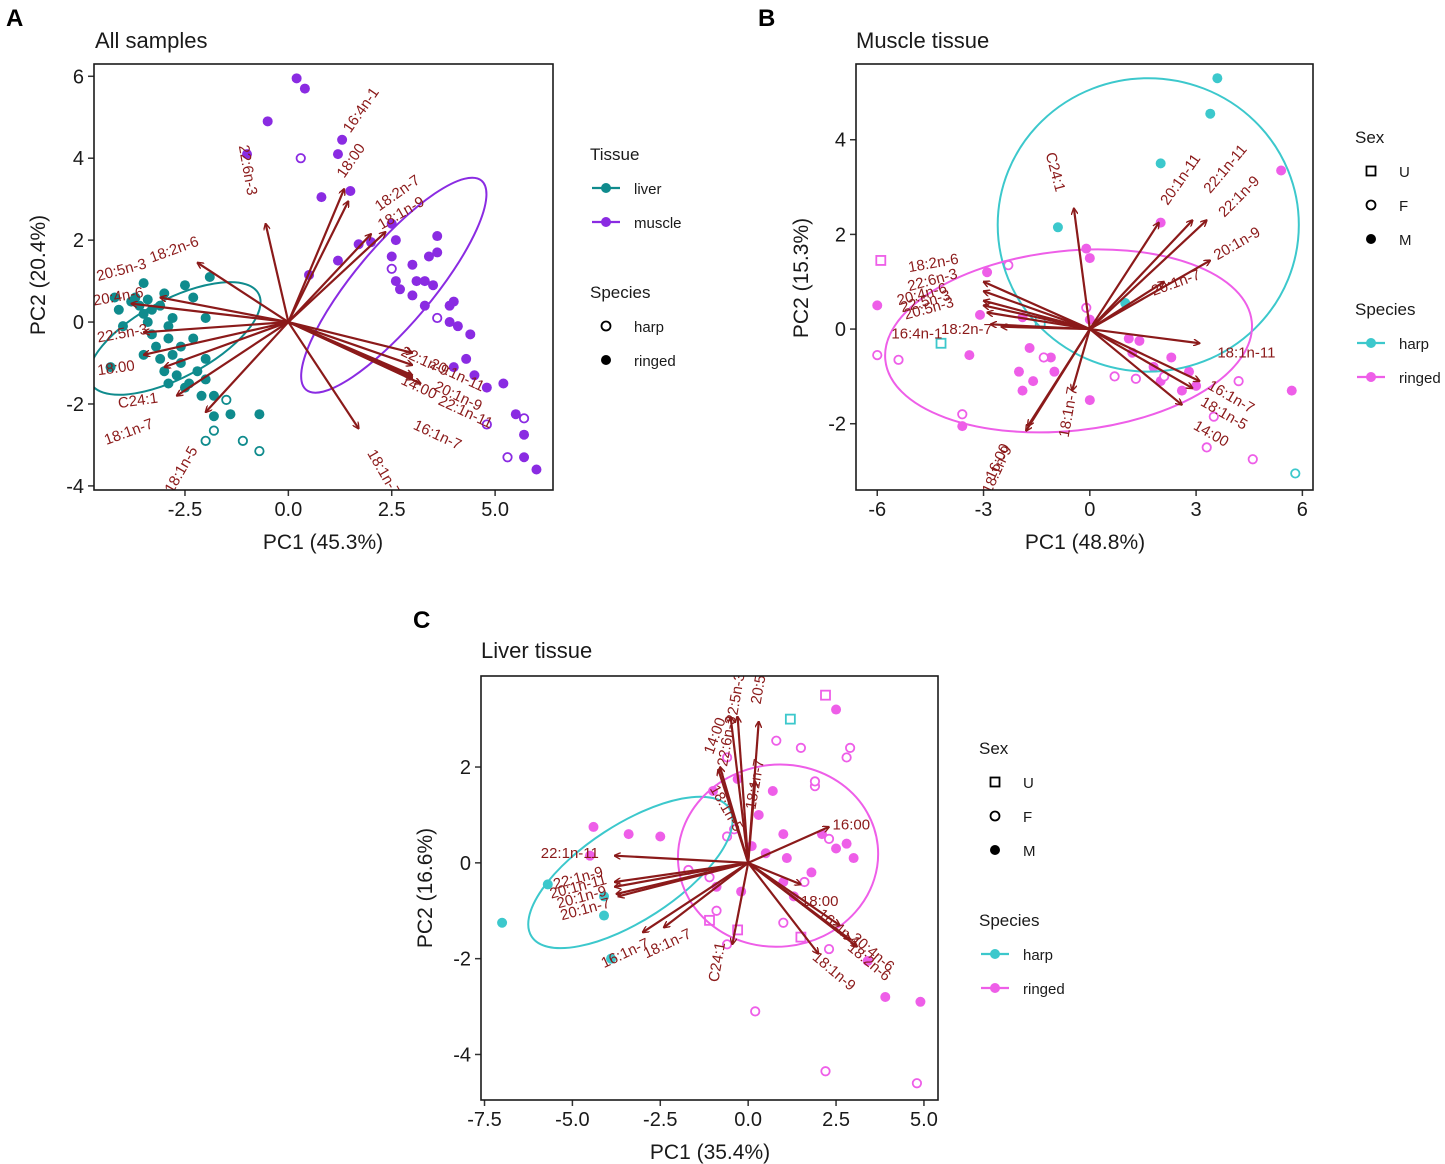  I want to click on point-harp-u, so click(941, 343).